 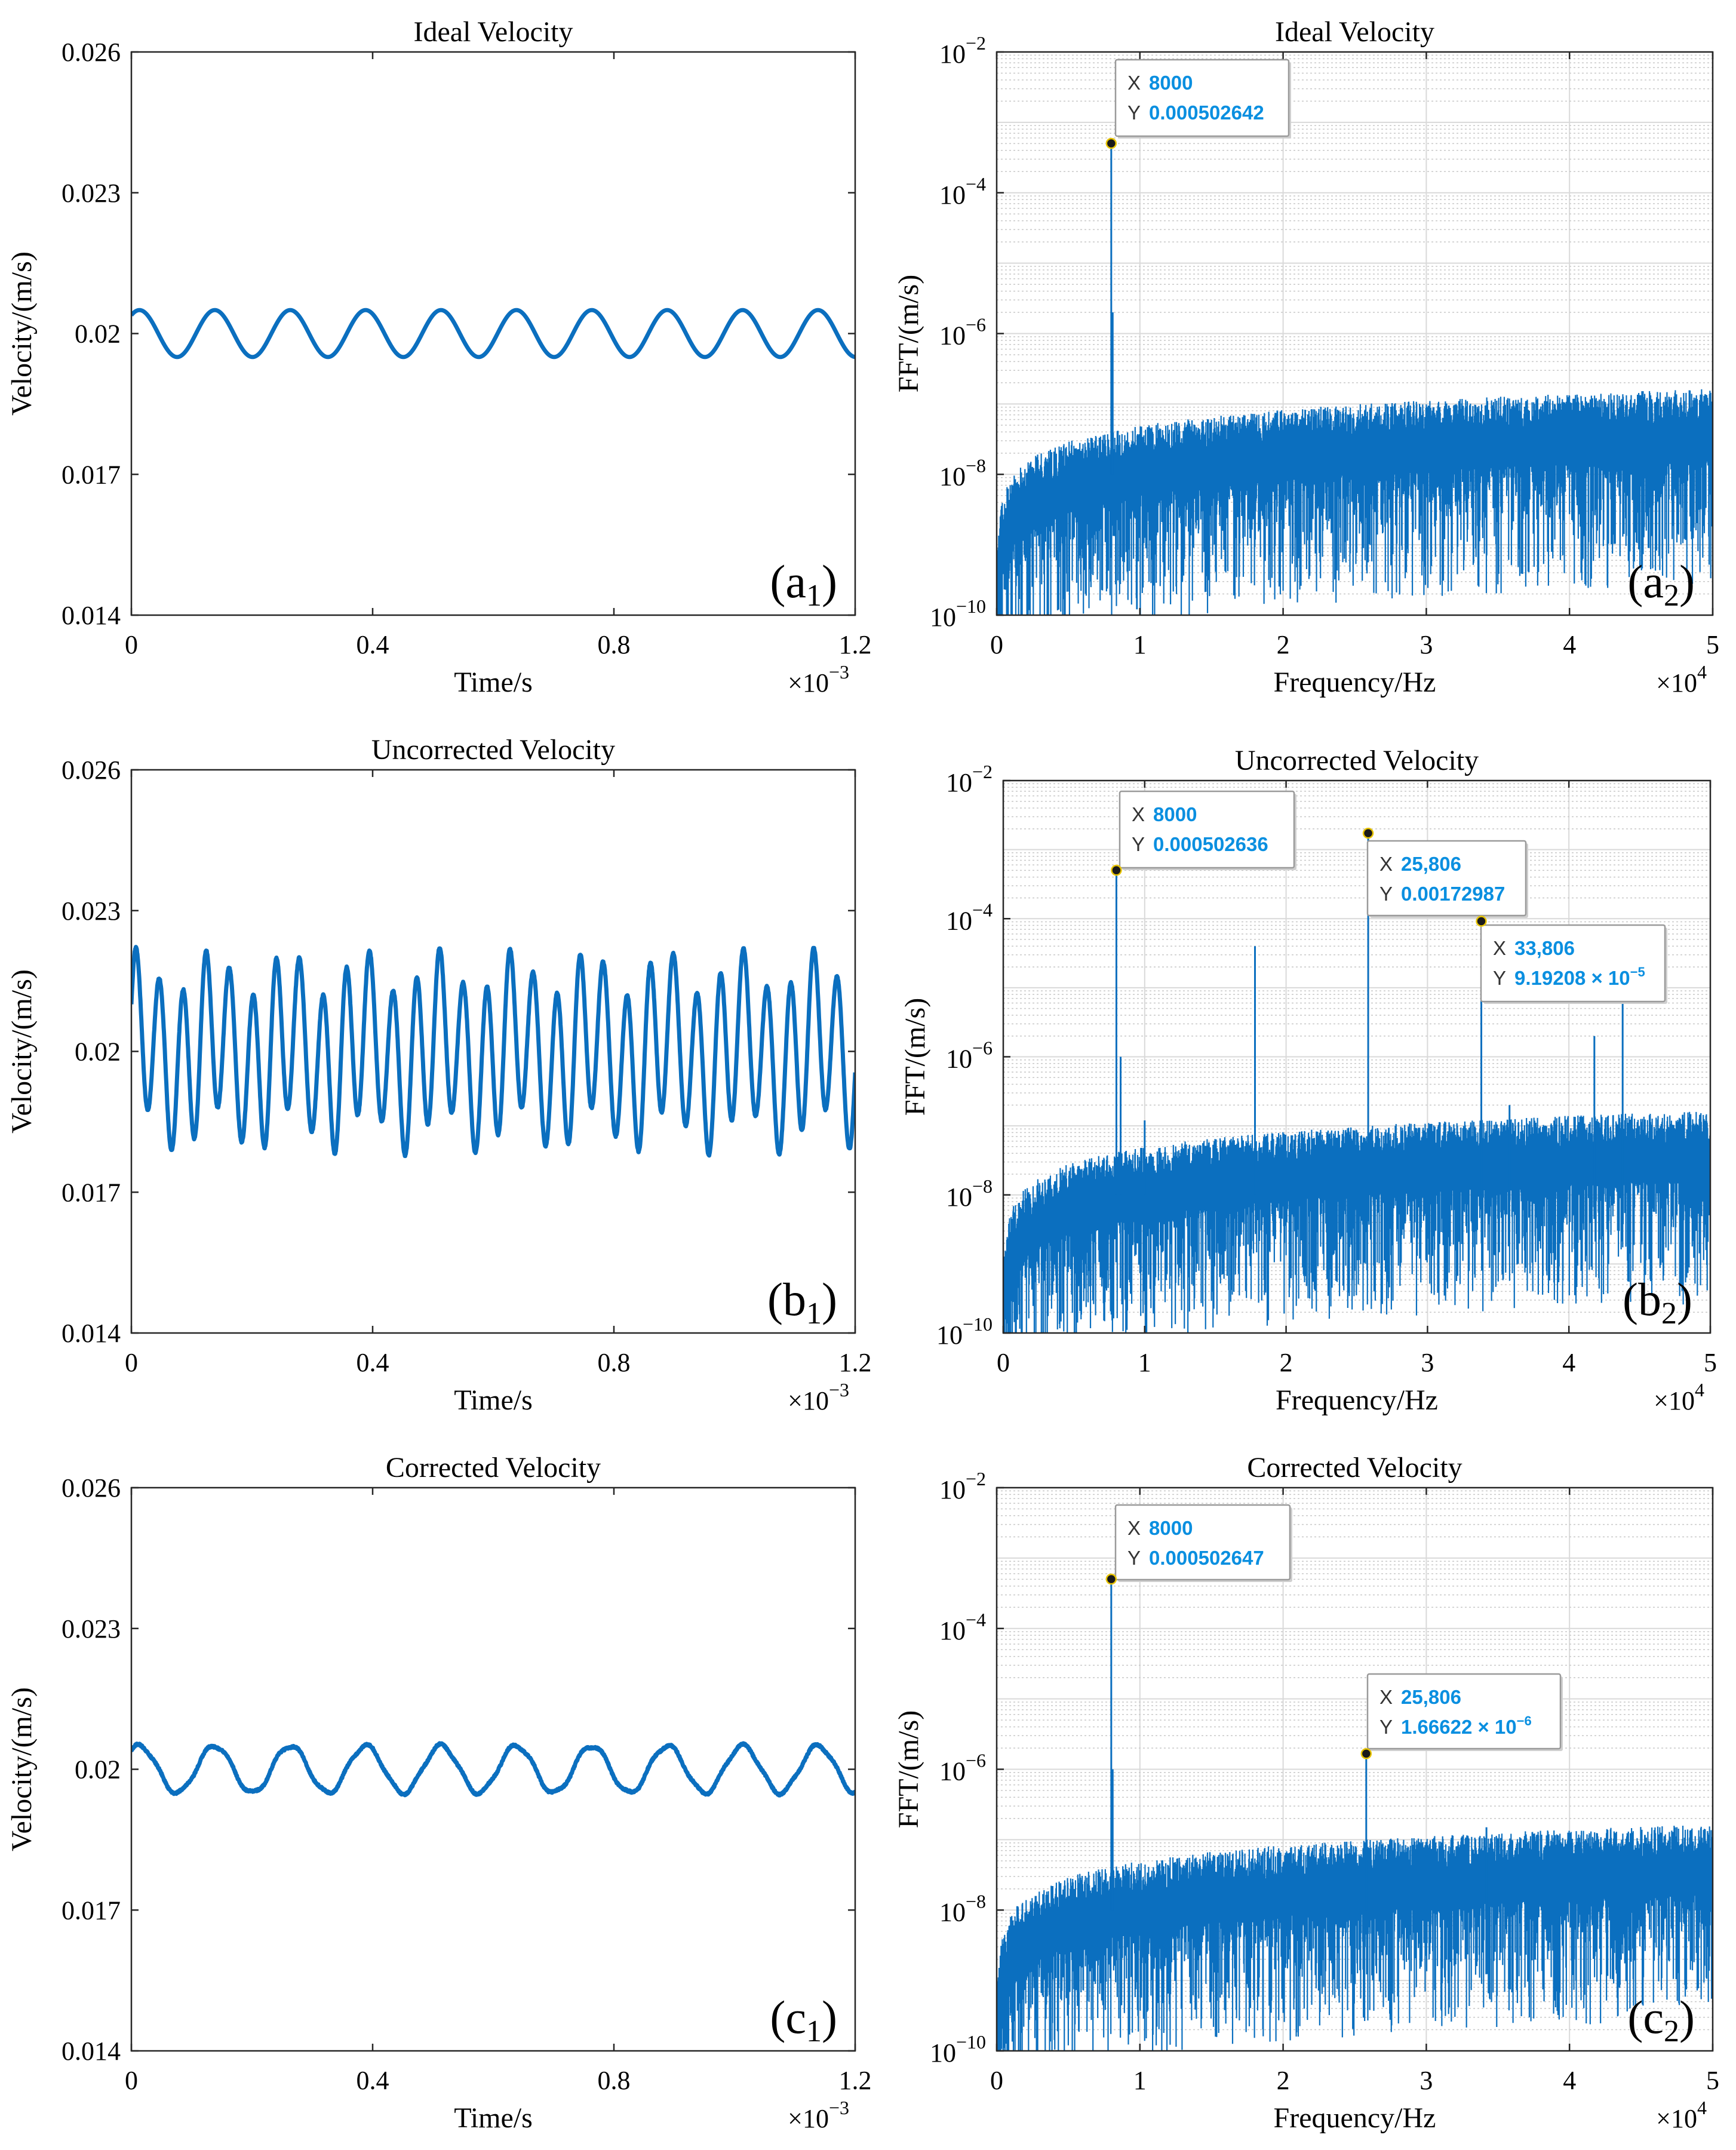 What do you see at coordinates (1144, 1362) in the screenshot?
I see `x-tick-label: 1` at bounding box center [1144, 1362].